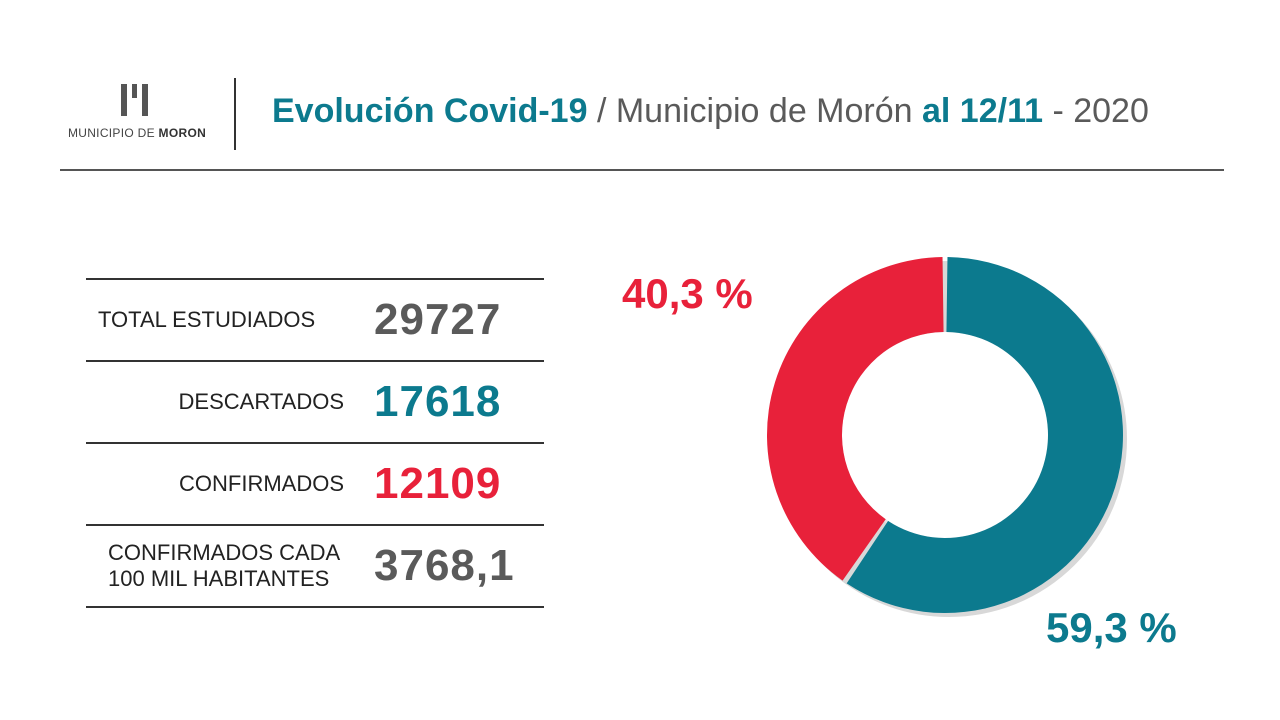  I want to click on municipio-logo: MUNICIPIO DE MORON, so click(137, 112).